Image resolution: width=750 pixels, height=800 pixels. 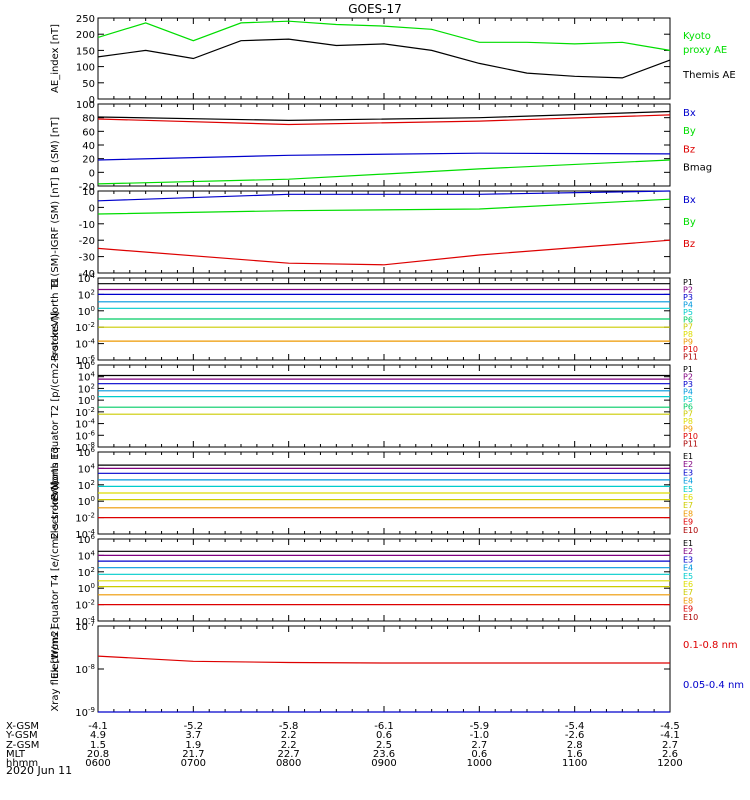 I want to click on ephem-row-label: hhmm, so click(x=22, y=763).